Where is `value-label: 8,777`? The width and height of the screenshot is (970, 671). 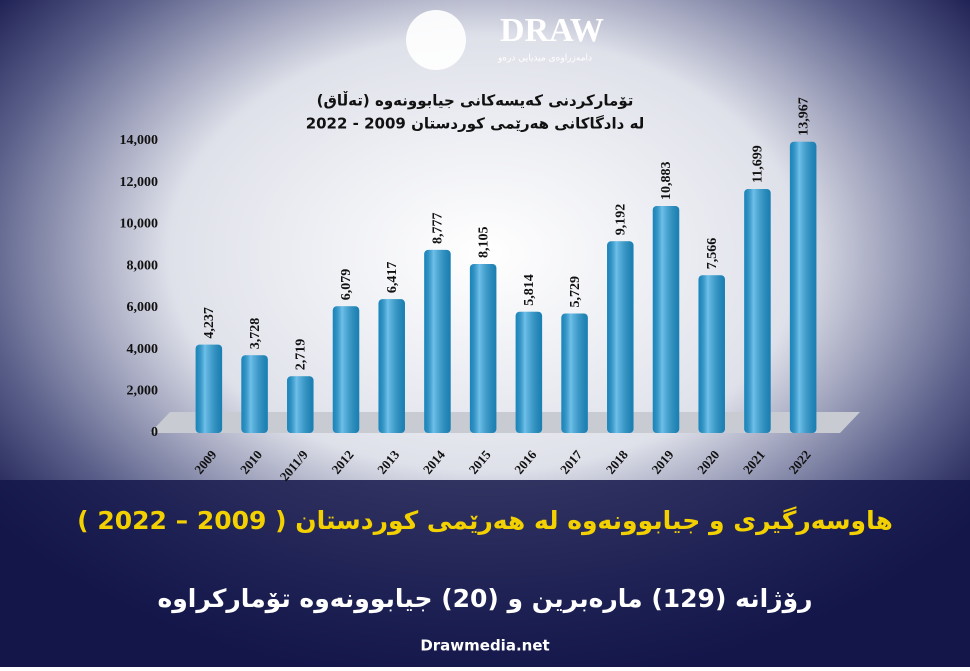 value-label: 8,777 is located at coordinates (438, 228).